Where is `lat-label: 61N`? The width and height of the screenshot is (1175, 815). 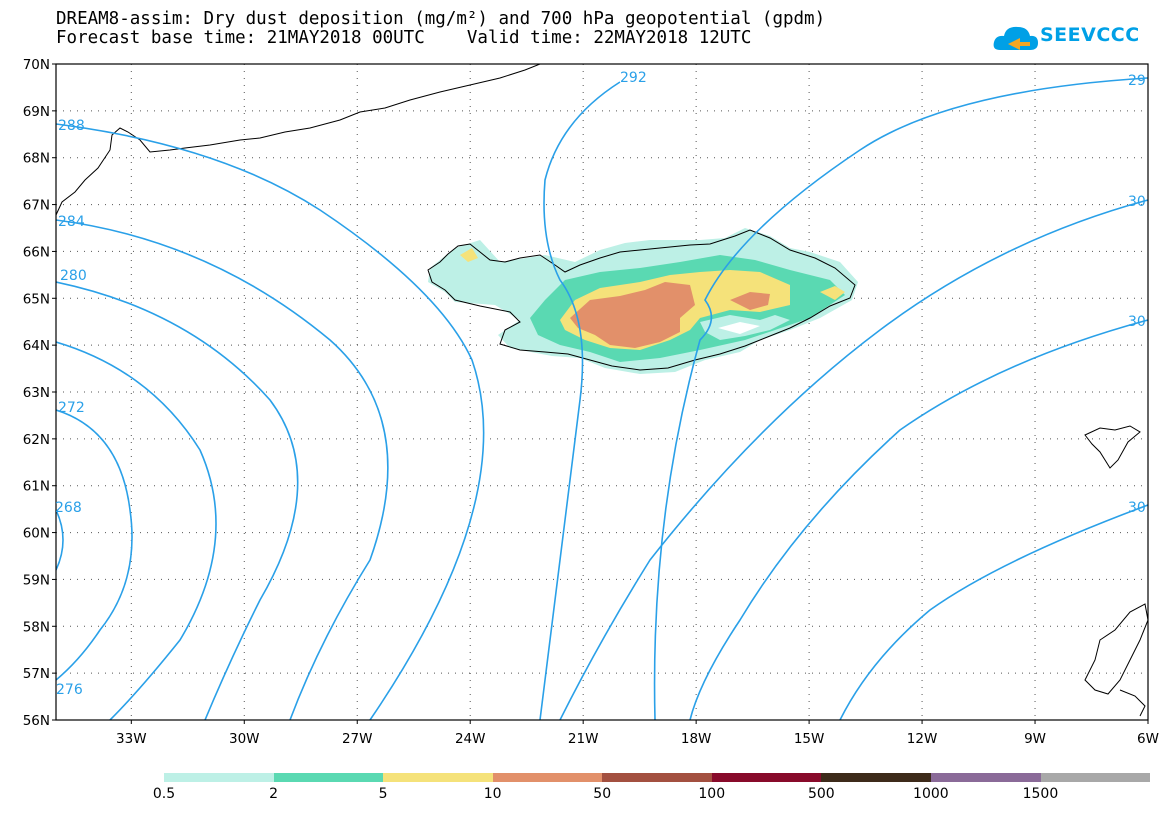 lat-label: 61N is located at coordinates (36, 487).